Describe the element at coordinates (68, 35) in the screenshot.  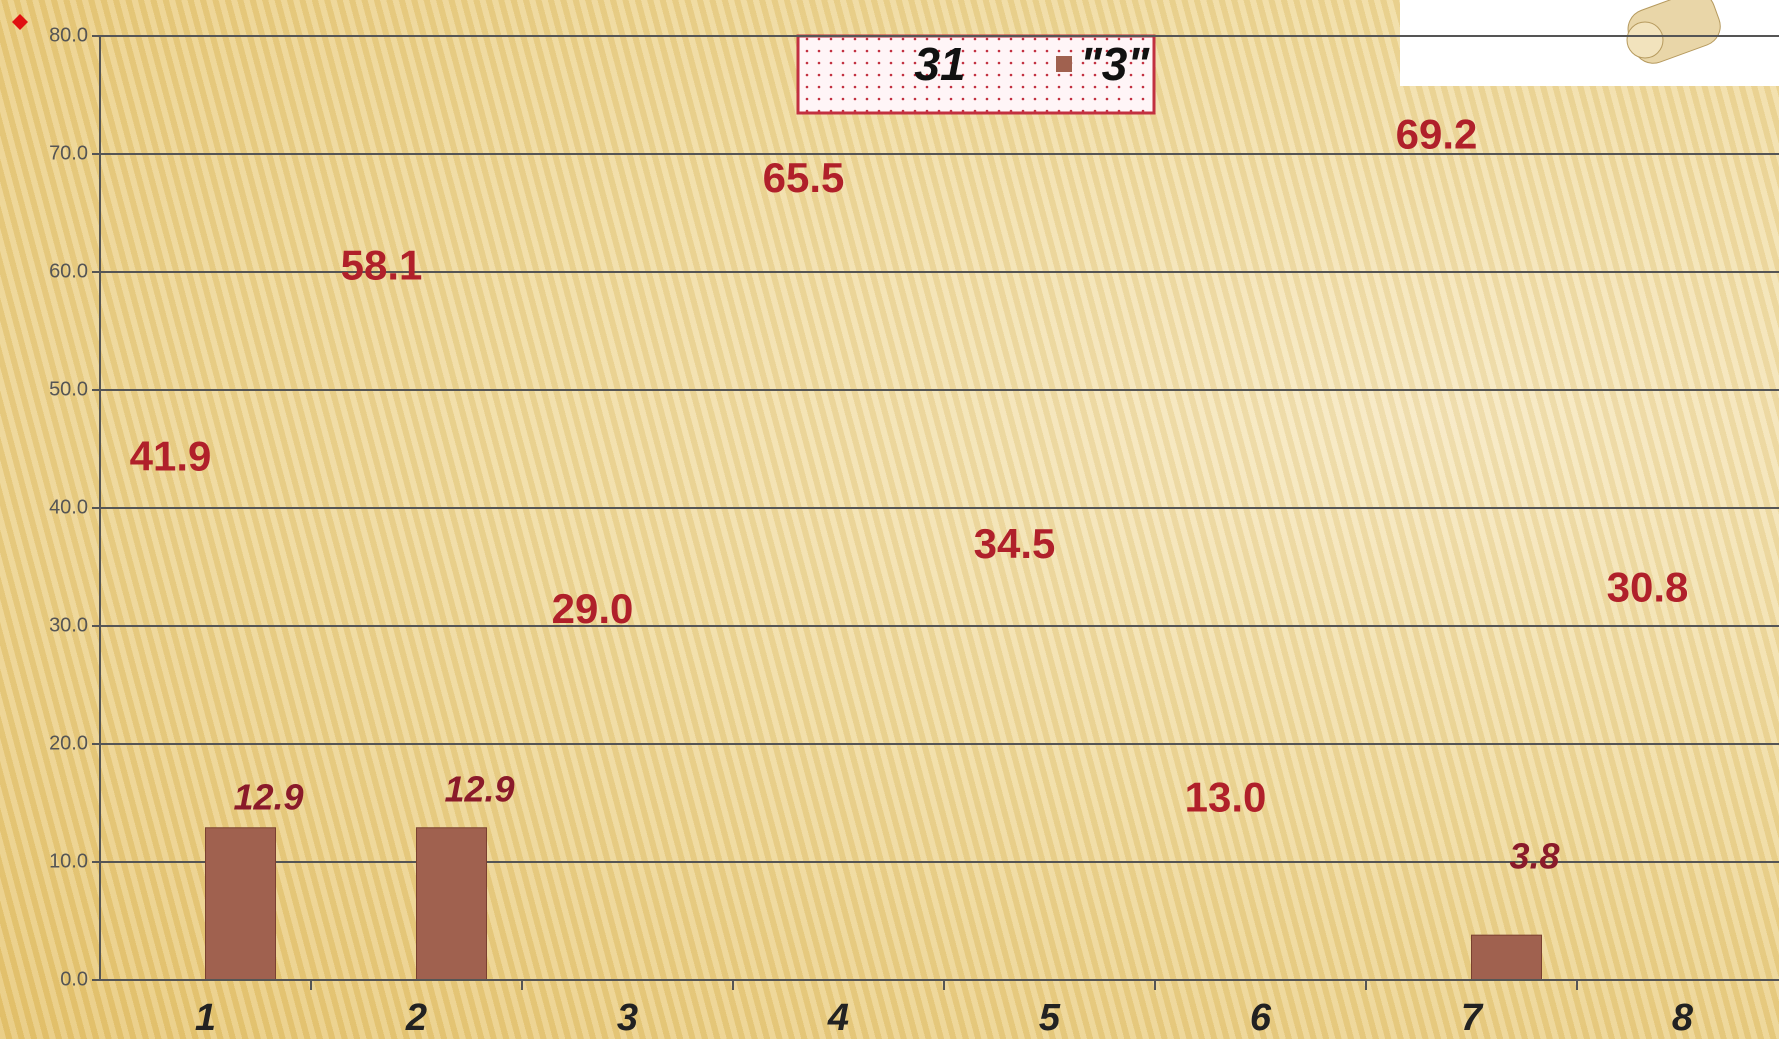
I see `y-tick-label: 80.0` at that location.